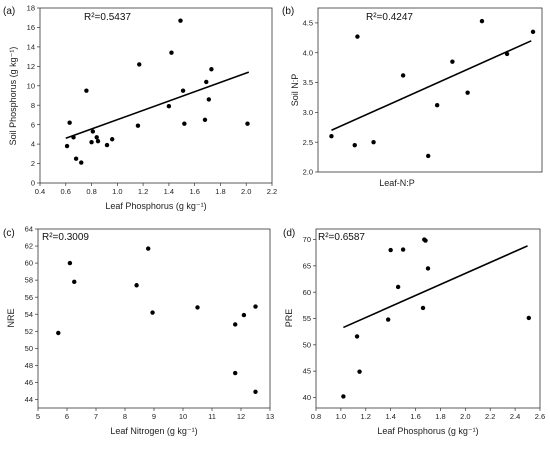  What do you see at coordinates (389, 17) in the screenshot?
I see `panel-b-r2: R²=0.4247` at bounding box center [389, 17].